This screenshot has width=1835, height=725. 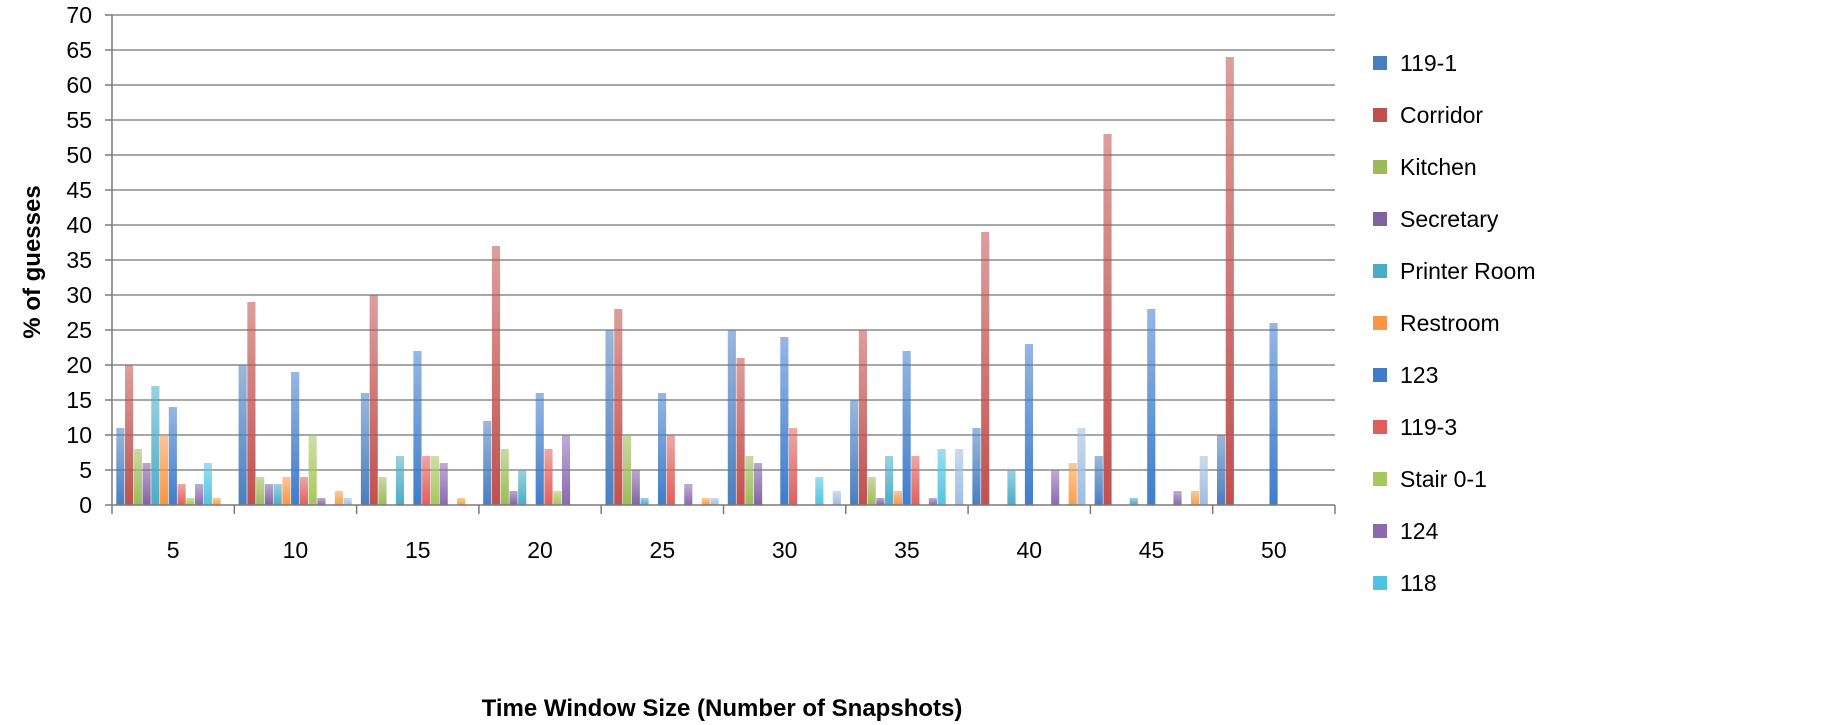 I want to click on y-tick-label: 30, so click(x=79, y=295).